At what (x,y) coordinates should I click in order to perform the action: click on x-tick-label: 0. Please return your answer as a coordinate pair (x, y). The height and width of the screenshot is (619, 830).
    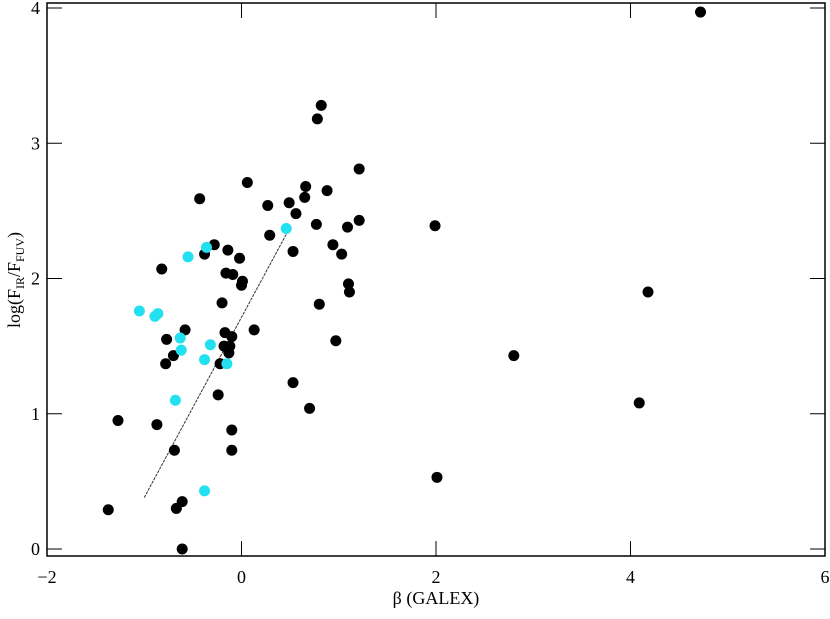
    Looking at the image, I should click on (241, 577).